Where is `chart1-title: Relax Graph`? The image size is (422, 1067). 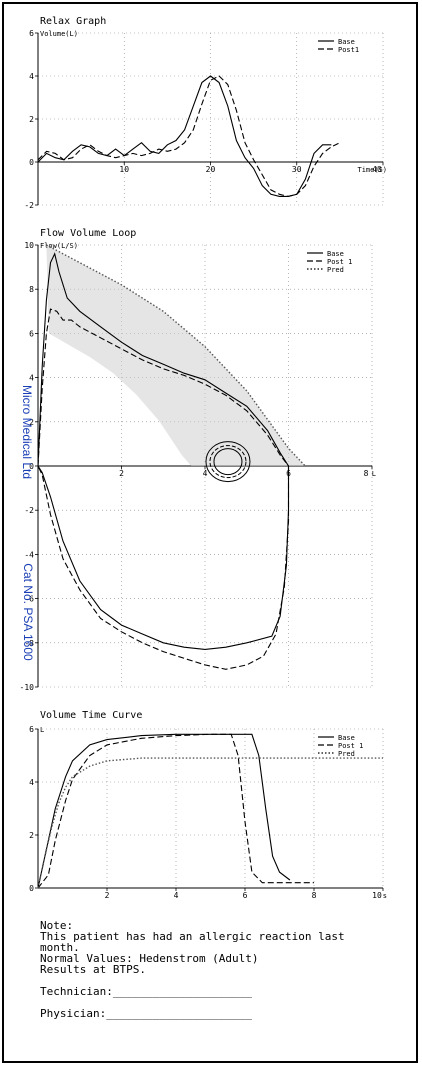
chart1-title: Relax Graph is located at coordinates (73, 21).